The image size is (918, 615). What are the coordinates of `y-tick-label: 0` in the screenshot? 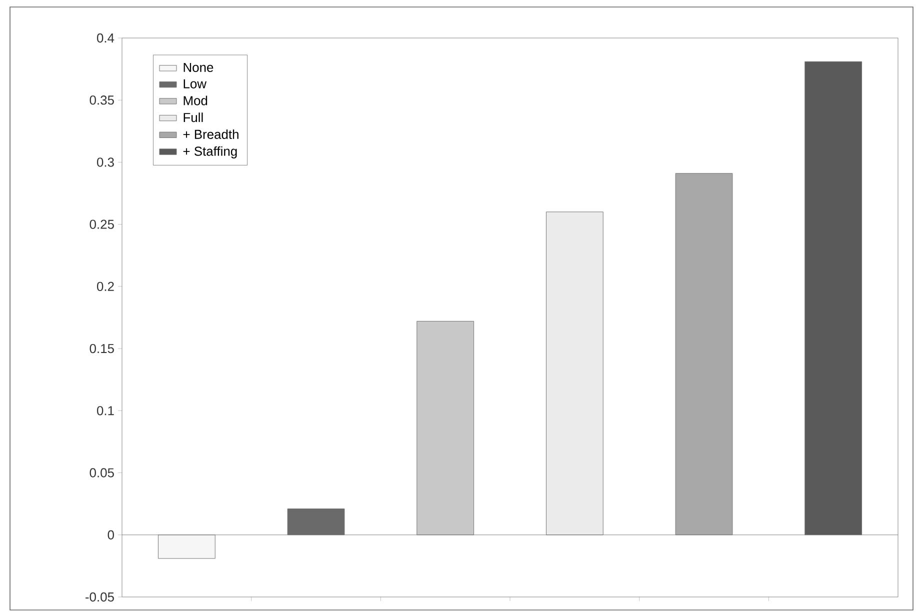 It's located at (111, 535).